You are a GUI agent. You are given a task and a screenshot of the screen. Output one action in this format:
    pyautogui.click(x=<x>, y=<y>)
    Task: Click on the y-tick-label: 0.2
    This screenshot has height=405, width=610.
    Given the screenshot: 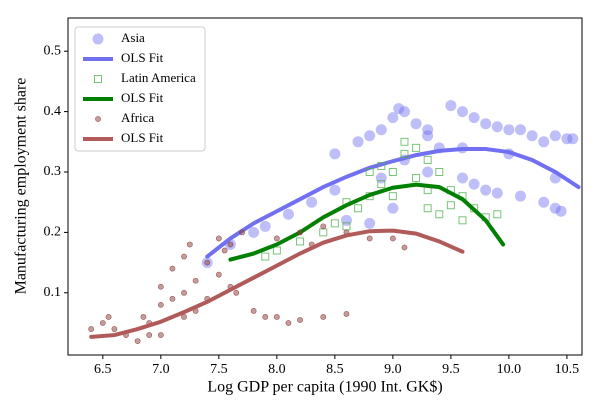 What is the action you would take?
    pyautogui.click(x=53, y=232)
    